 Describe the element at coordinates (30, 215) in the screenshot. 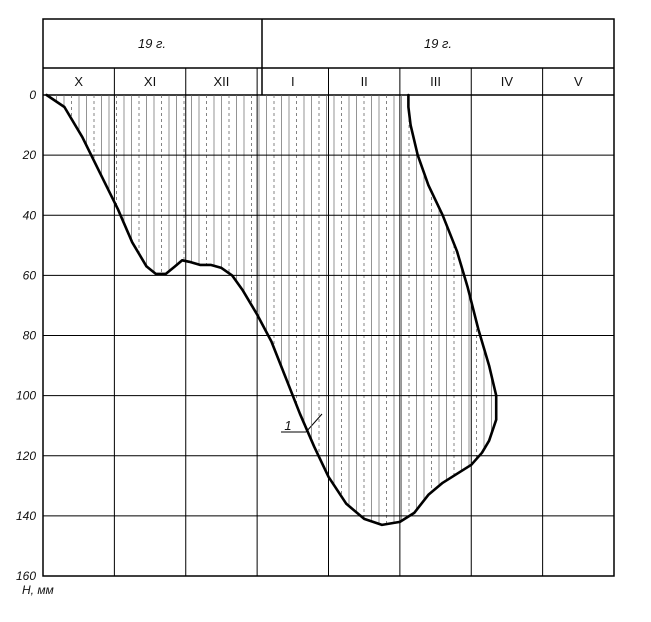

I see `y-tick-label: 40` at that location.